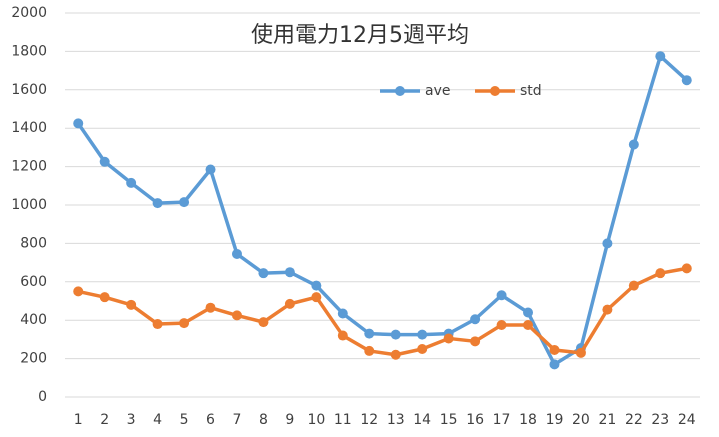 The image size is (719, 437). What do you see at coordinates (502, 420) in the screenshot?
I see `x-tick-label: 17` at bounding box center [502, 420].